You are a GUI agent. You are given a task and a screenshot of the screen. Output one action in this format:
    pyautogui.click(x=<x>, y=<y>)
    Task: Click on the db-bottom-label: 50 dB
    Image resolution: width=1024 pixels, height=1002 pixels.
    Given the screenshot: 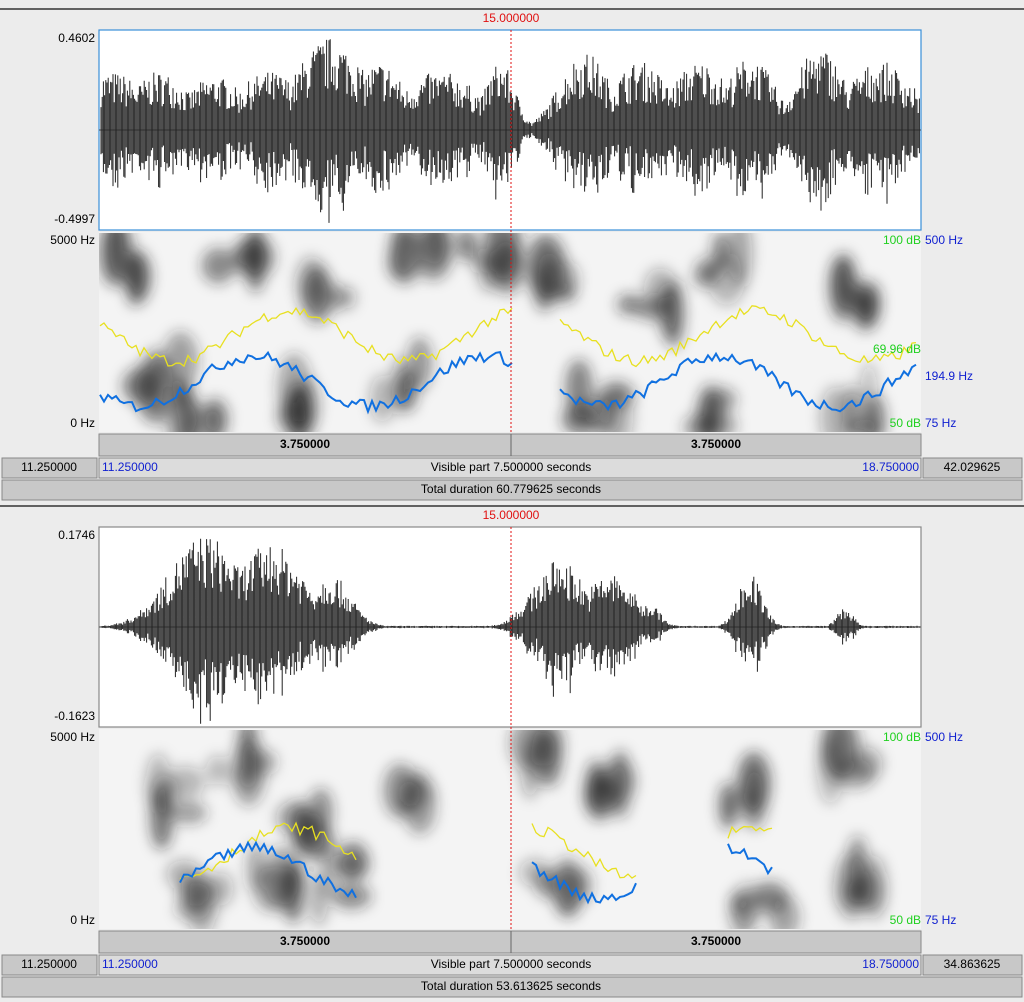 What is the action you would take?
    pyautogui.click(x=905, y=920)
    